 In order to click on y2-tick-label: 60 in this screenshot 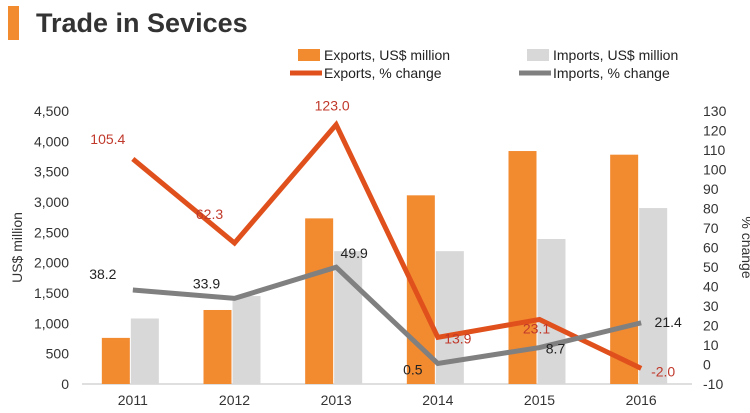, I will do `click(711, 248)`.